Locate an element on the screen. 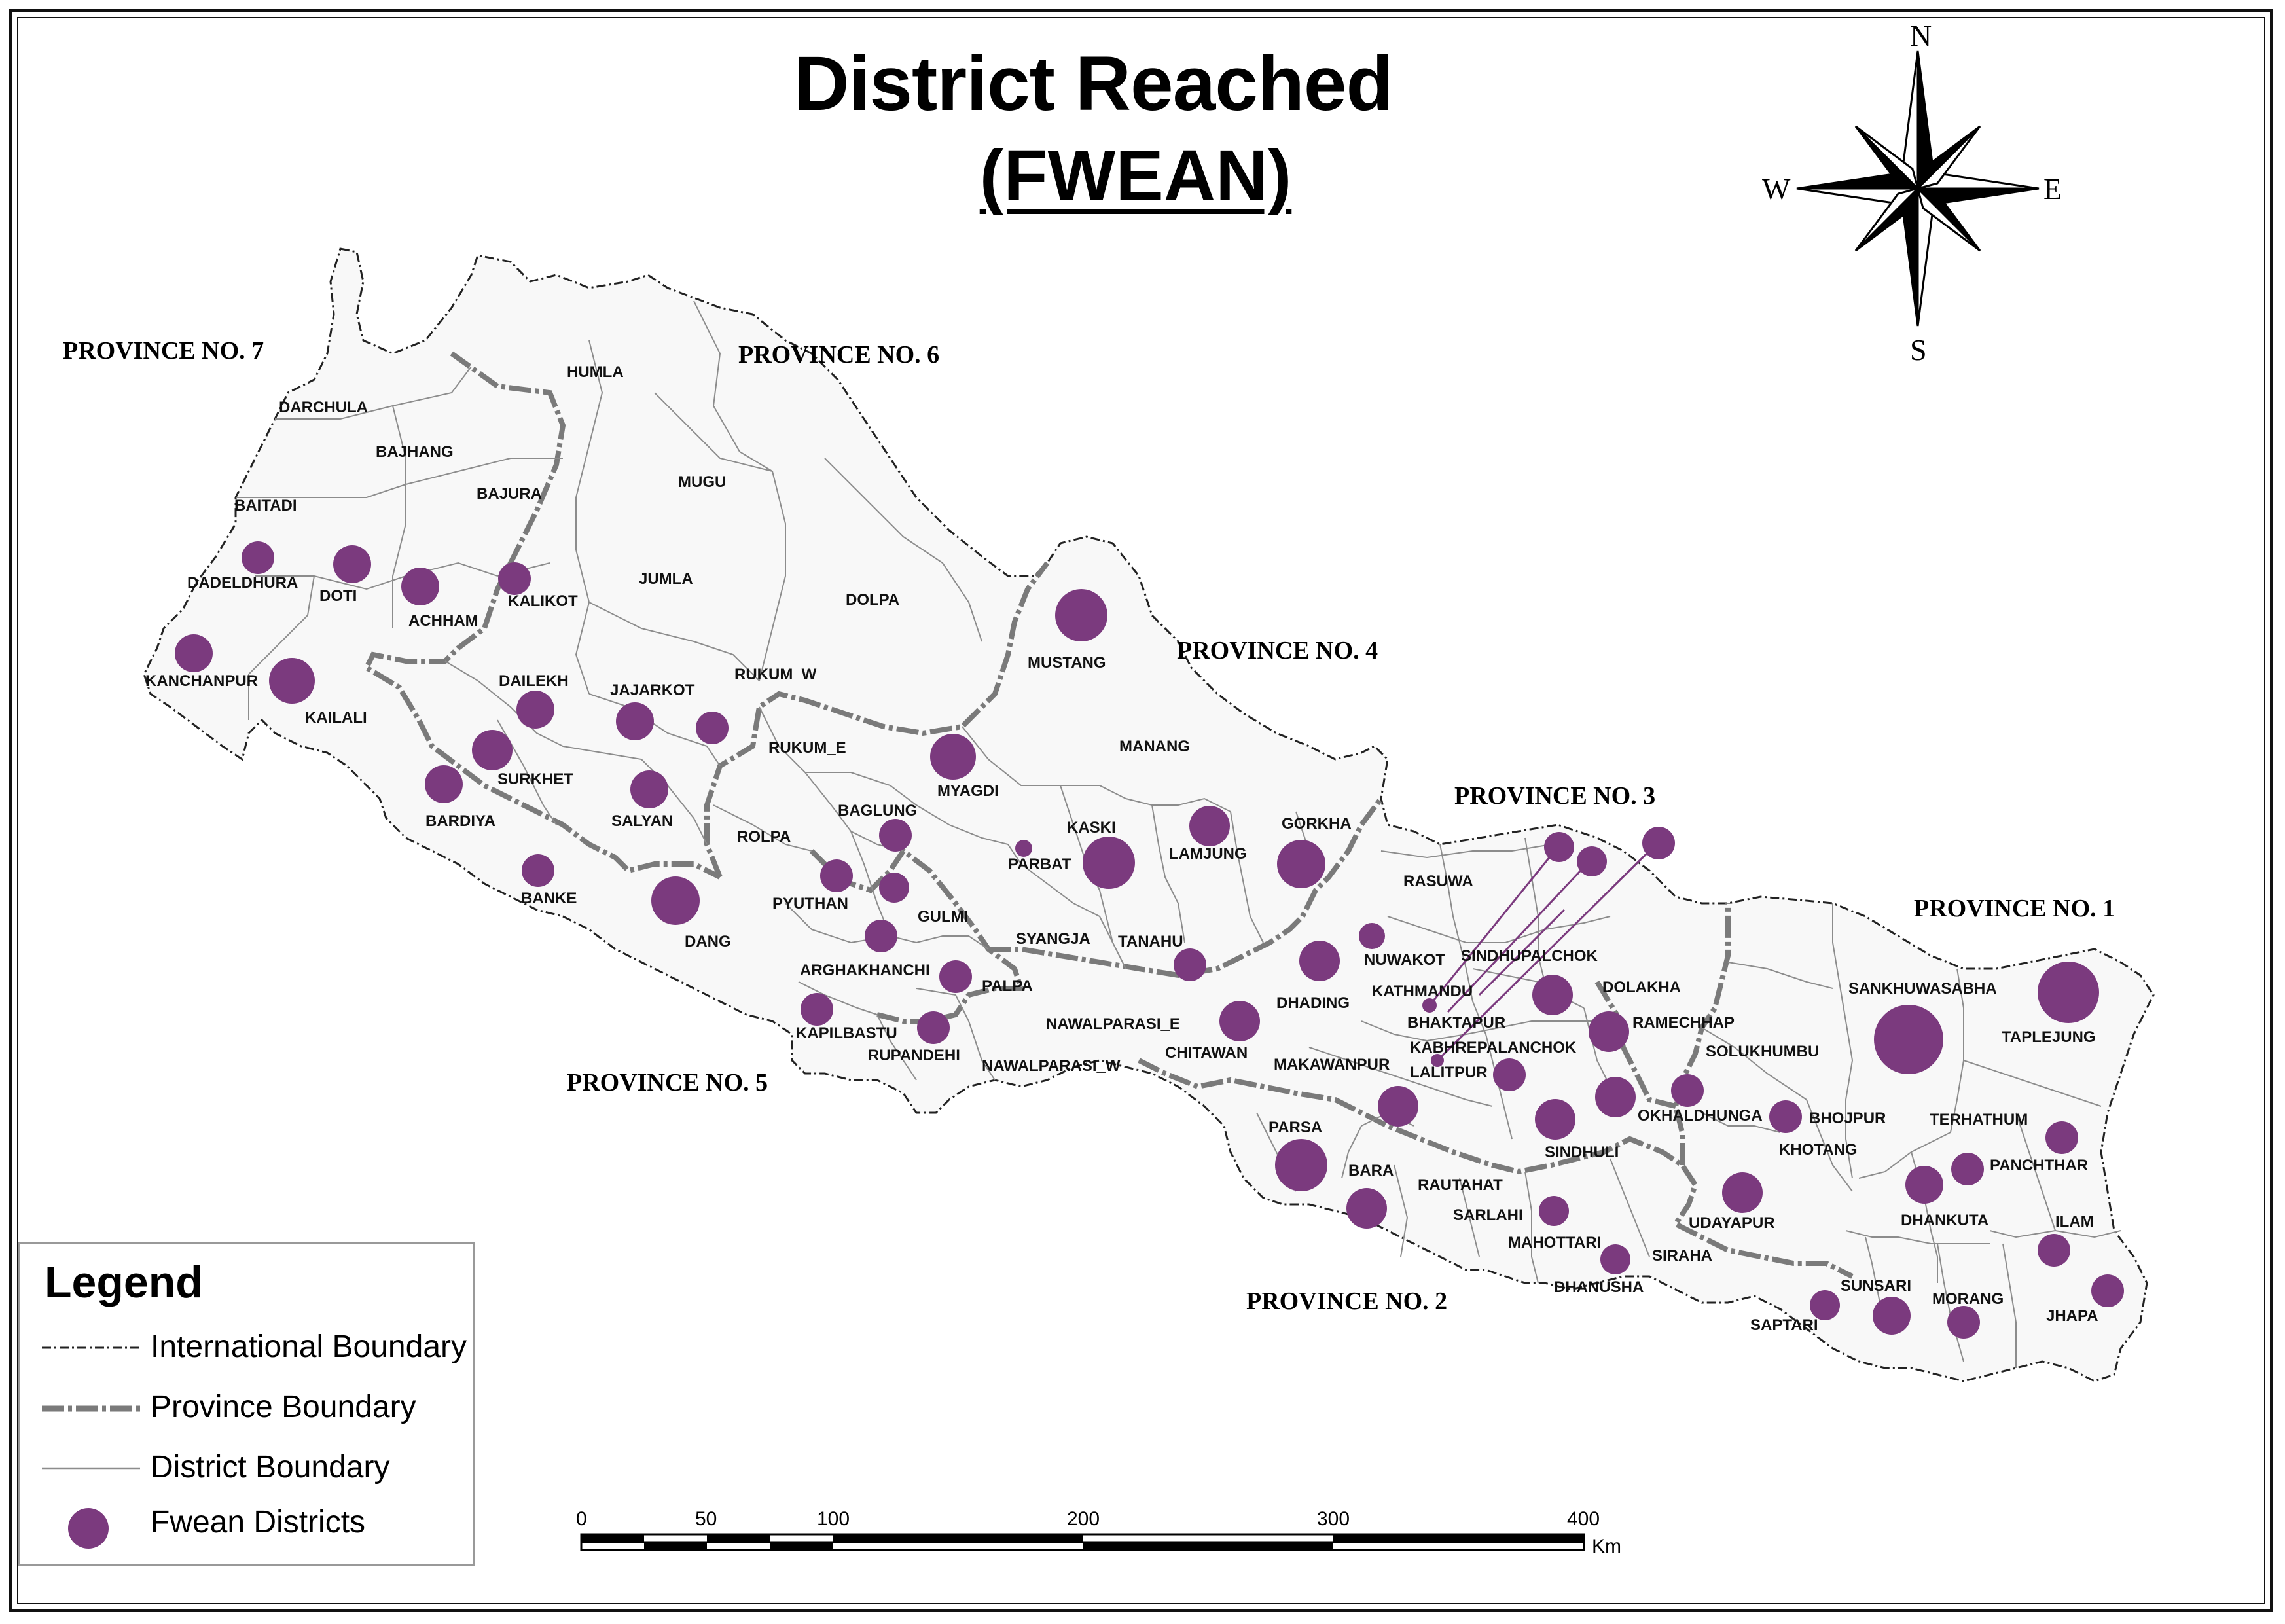 Image resolution: width=2285 pixels, height=1624 pixels. compass-north-label: N is located at coordinates (1921, 35).